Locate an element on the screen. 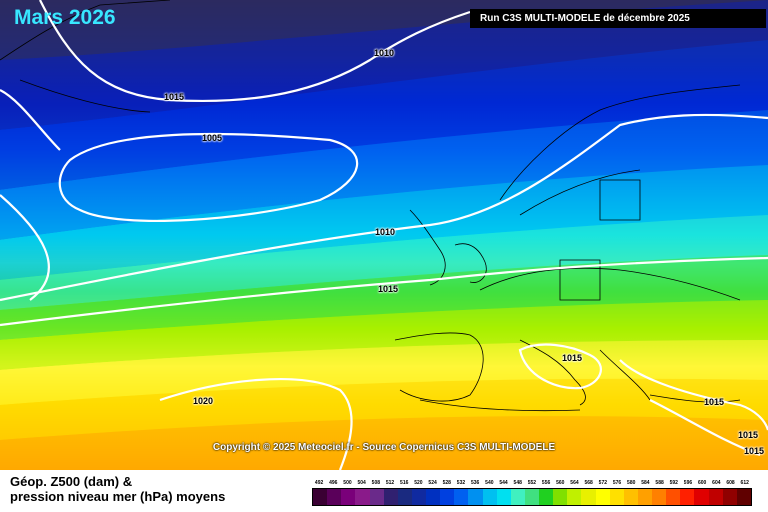  scale-value-label: 516 is located at coordinates (404, 483).